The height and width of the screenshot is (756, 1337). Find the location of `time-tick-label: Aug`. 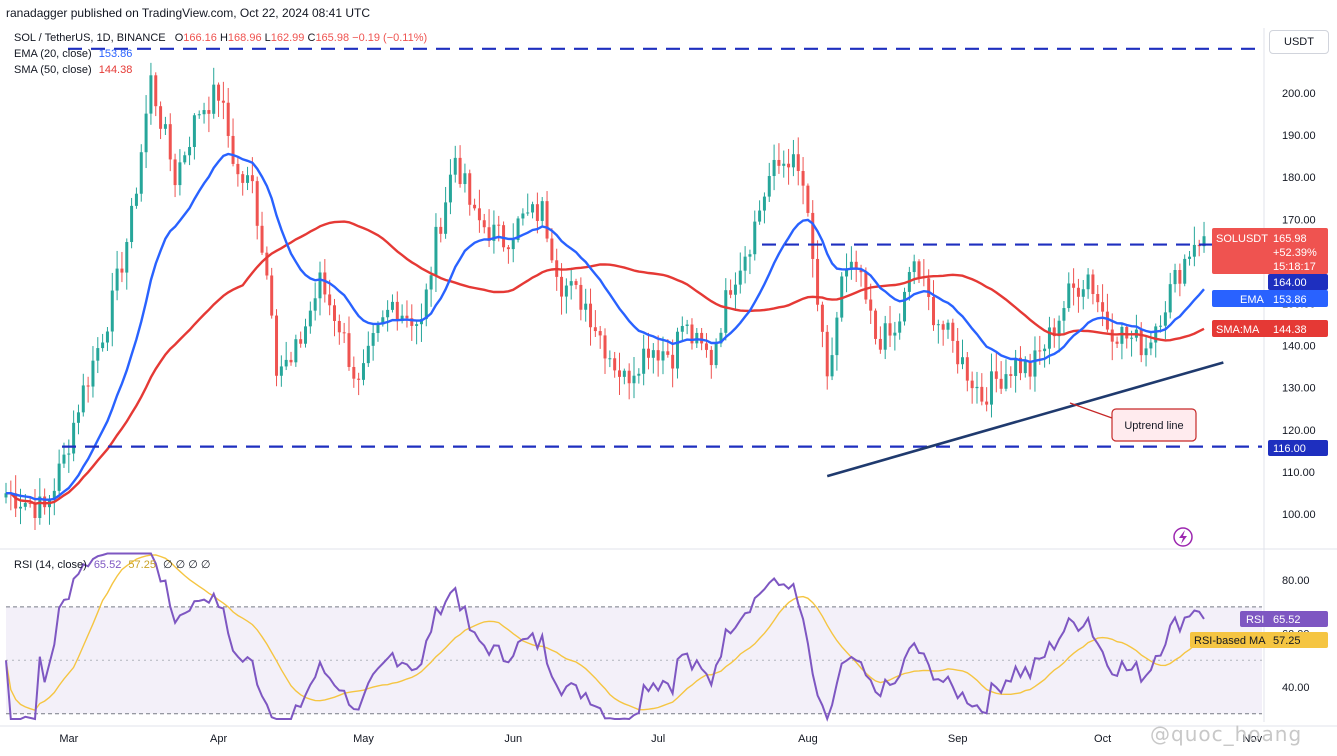

time-tick-label: Aug is located at coordinates (808, 739).